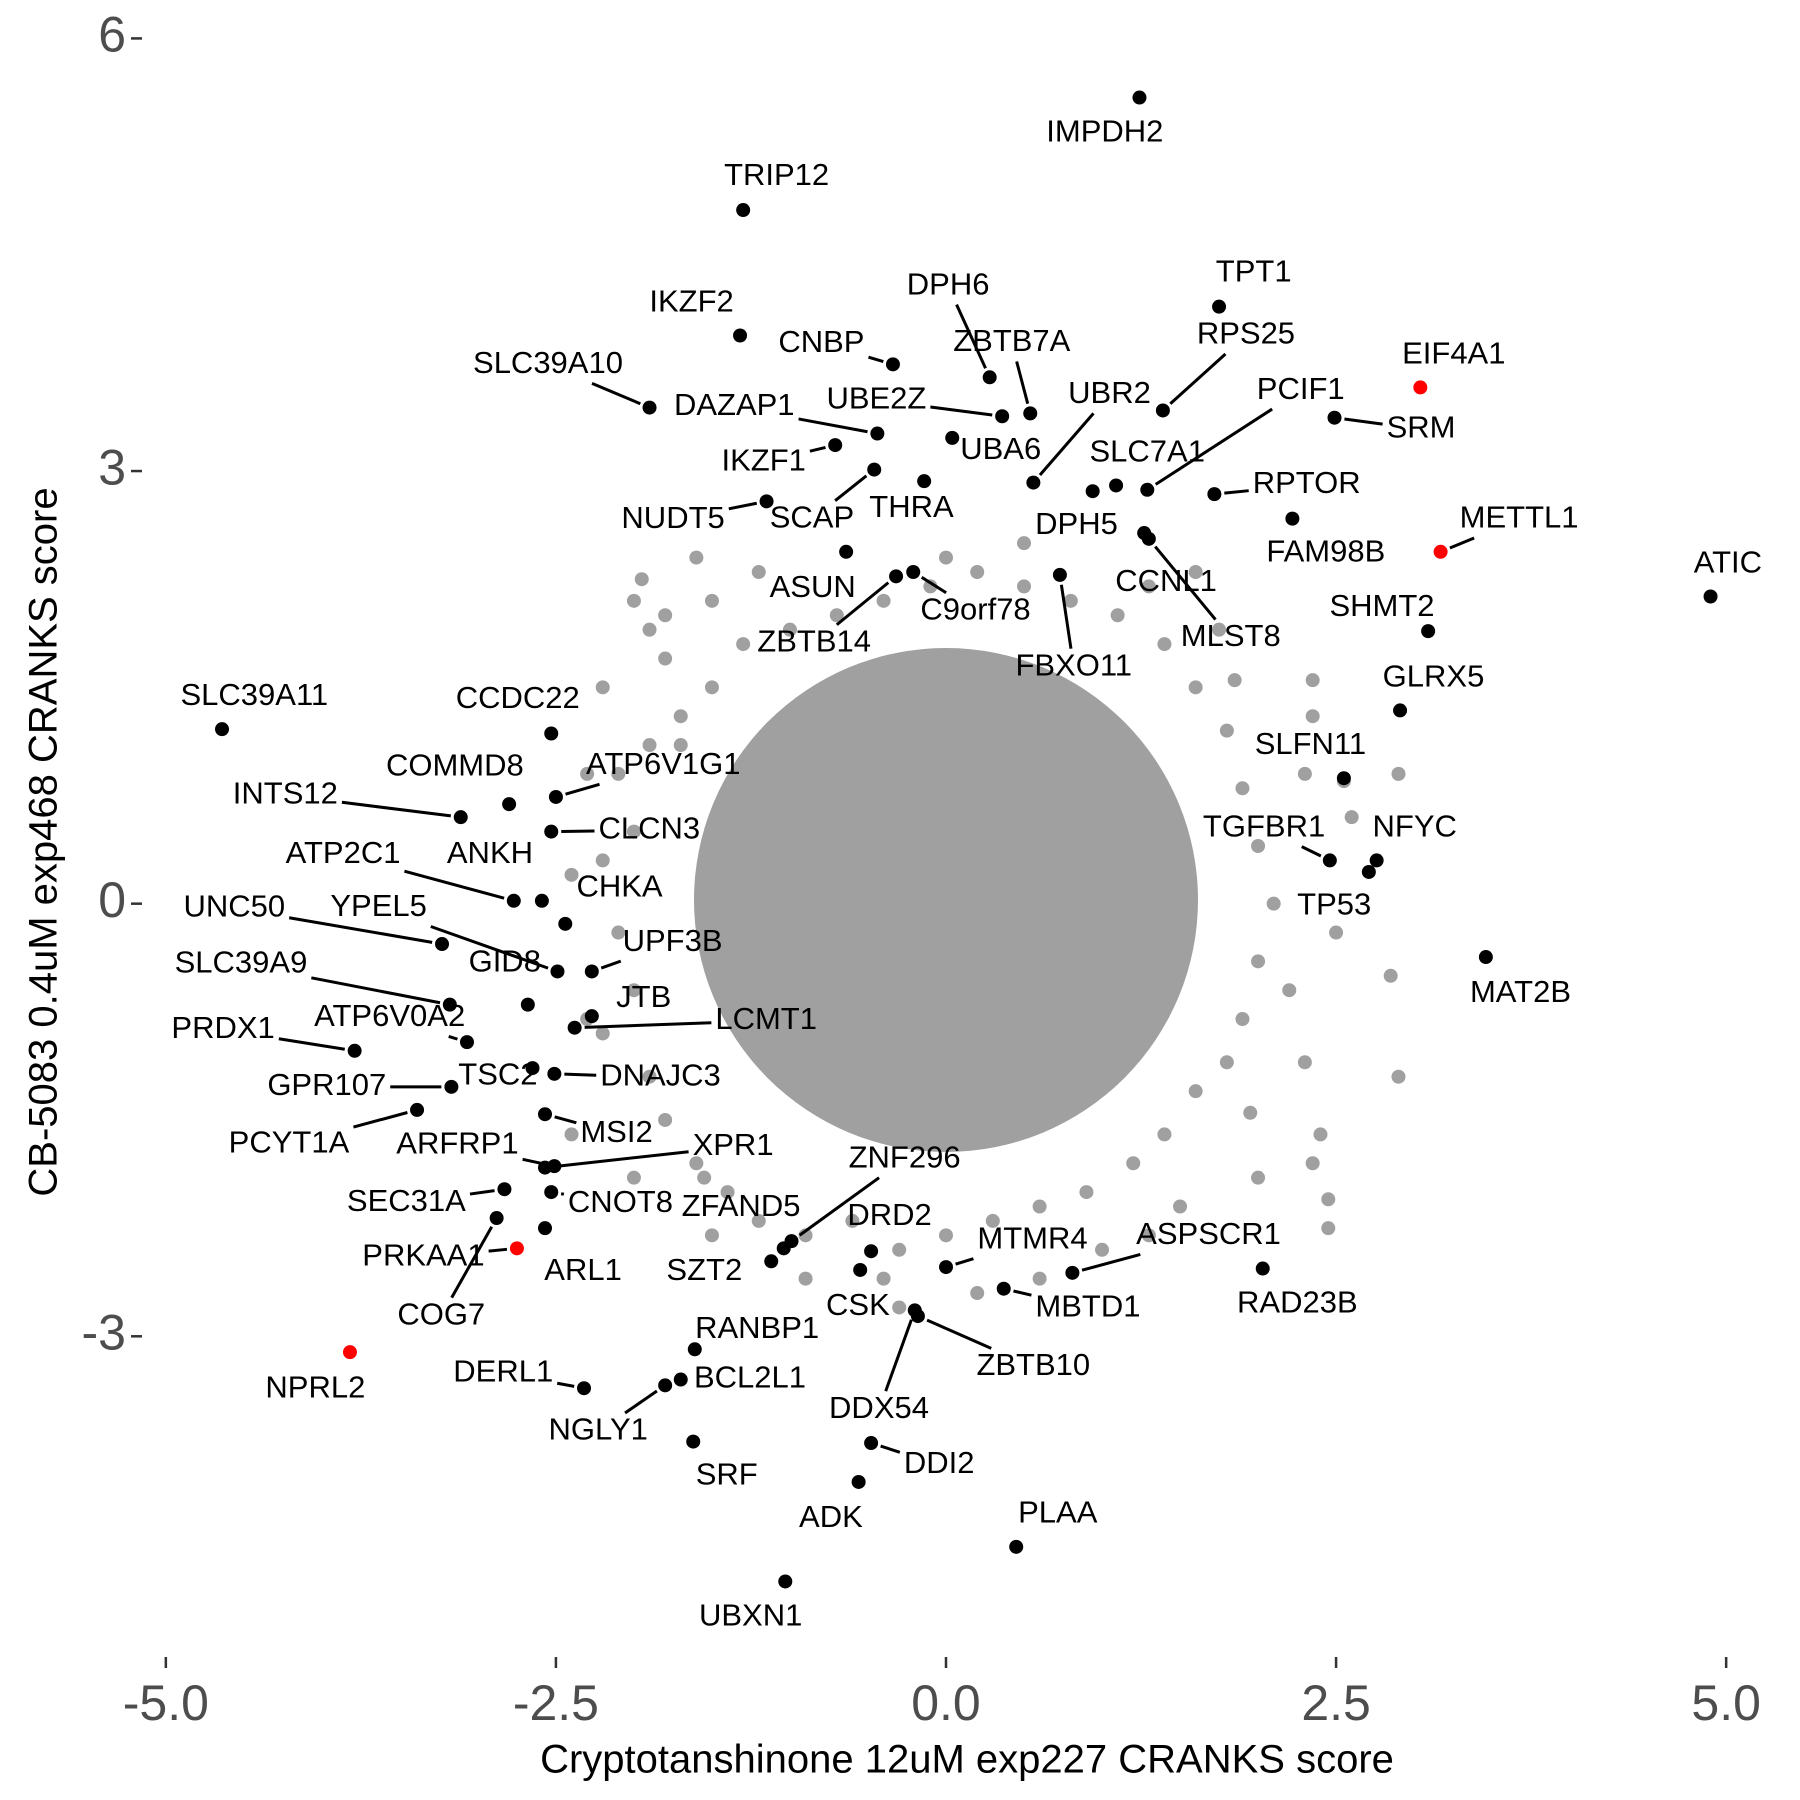 The height and width of the screenshot is (1800, 1800). Describe the element at coordinates (44, 841) in the screenshot. I see `y-axis-title: CB-5083 0.4uM exp468 CRANKS score` at that location.